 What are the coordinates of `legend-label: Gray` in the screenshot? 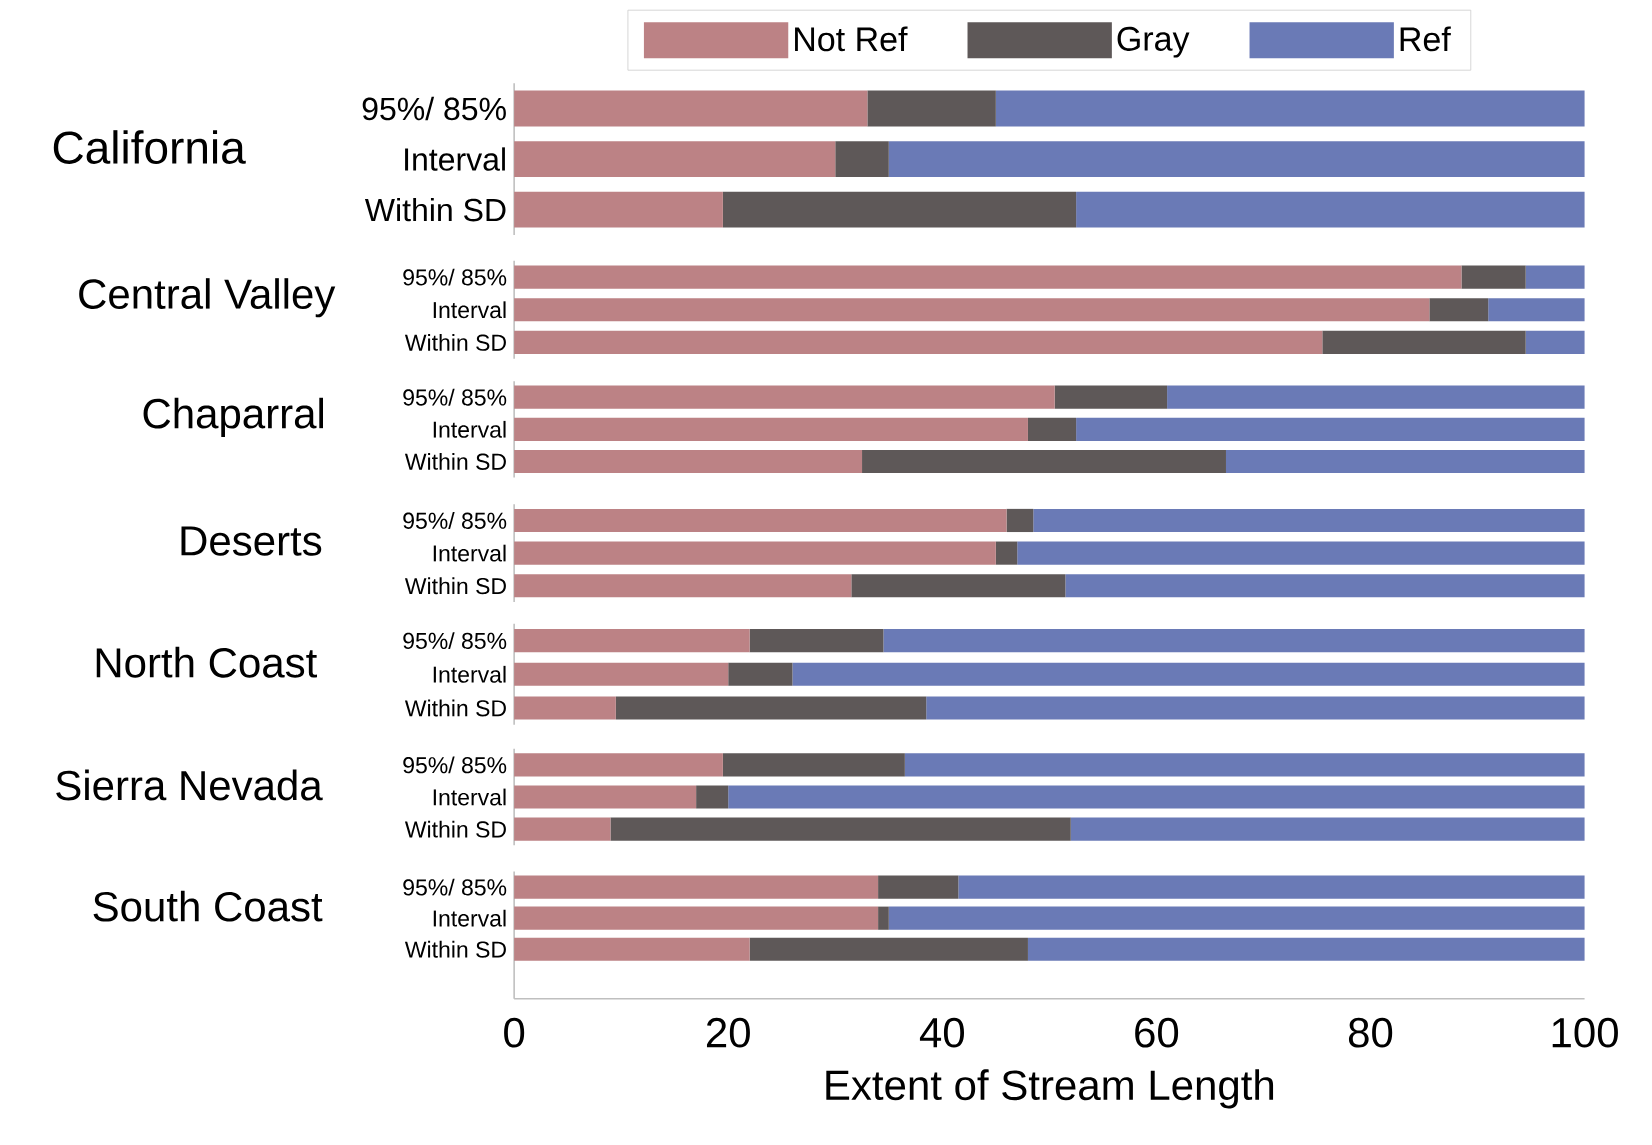 It's located at (1153, 42).